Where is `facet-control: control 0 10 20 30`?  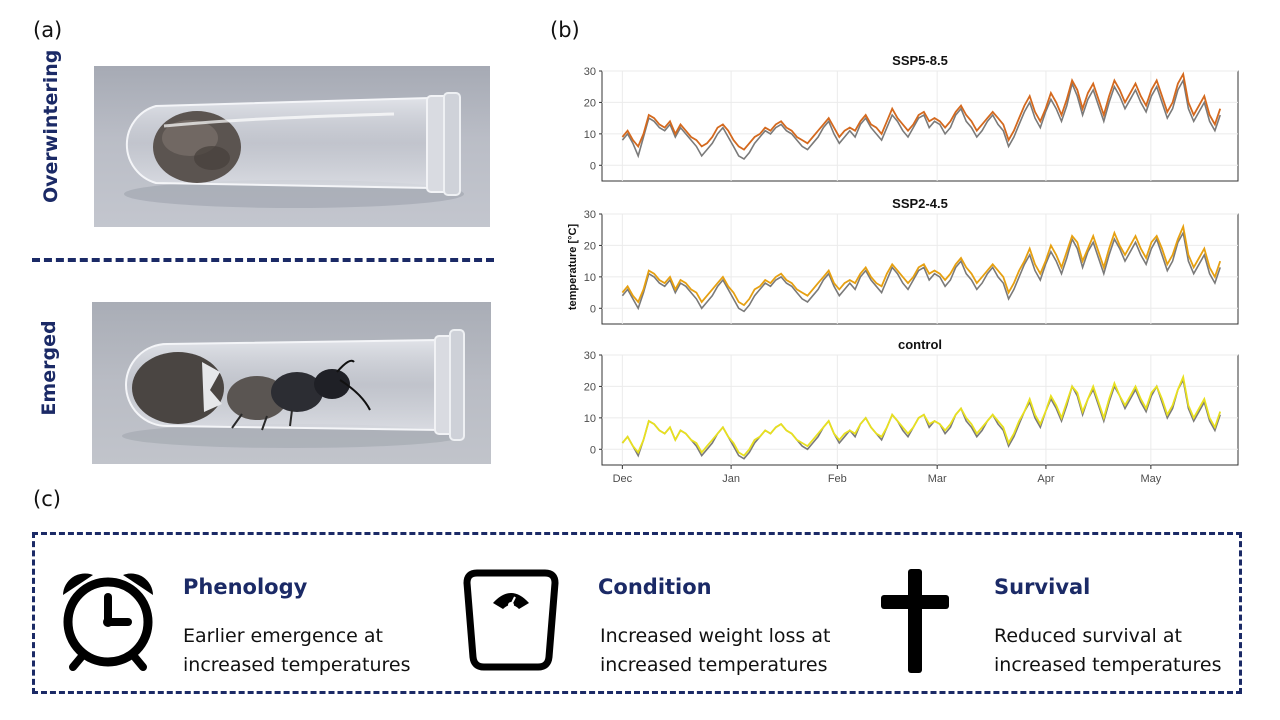
facet-control: control 0 10 20 30 is located at coordinates (911, 401).